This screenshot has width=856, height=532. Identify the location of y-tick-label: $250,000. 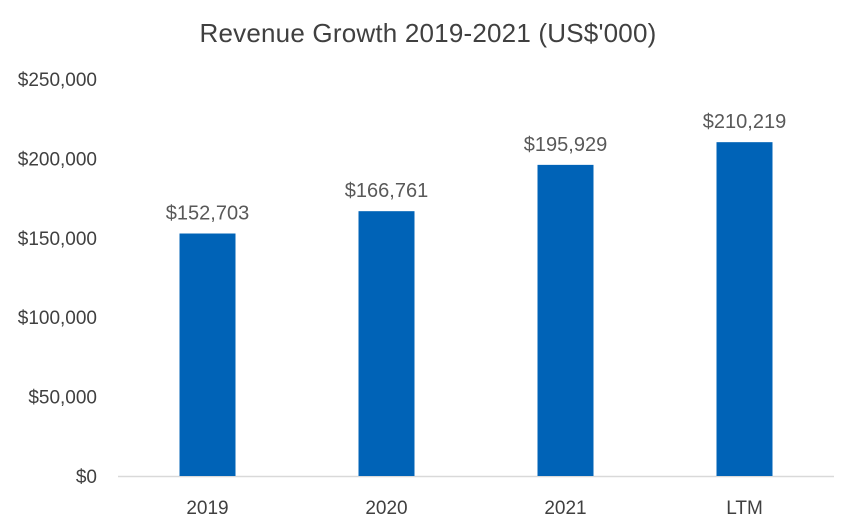
(57, 80).